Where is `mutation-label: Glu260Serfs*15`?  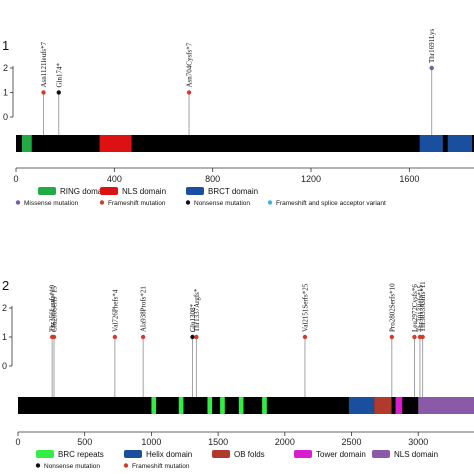
mutation-label: Glu260Serfs*15 is located at coordinates (55, 309).